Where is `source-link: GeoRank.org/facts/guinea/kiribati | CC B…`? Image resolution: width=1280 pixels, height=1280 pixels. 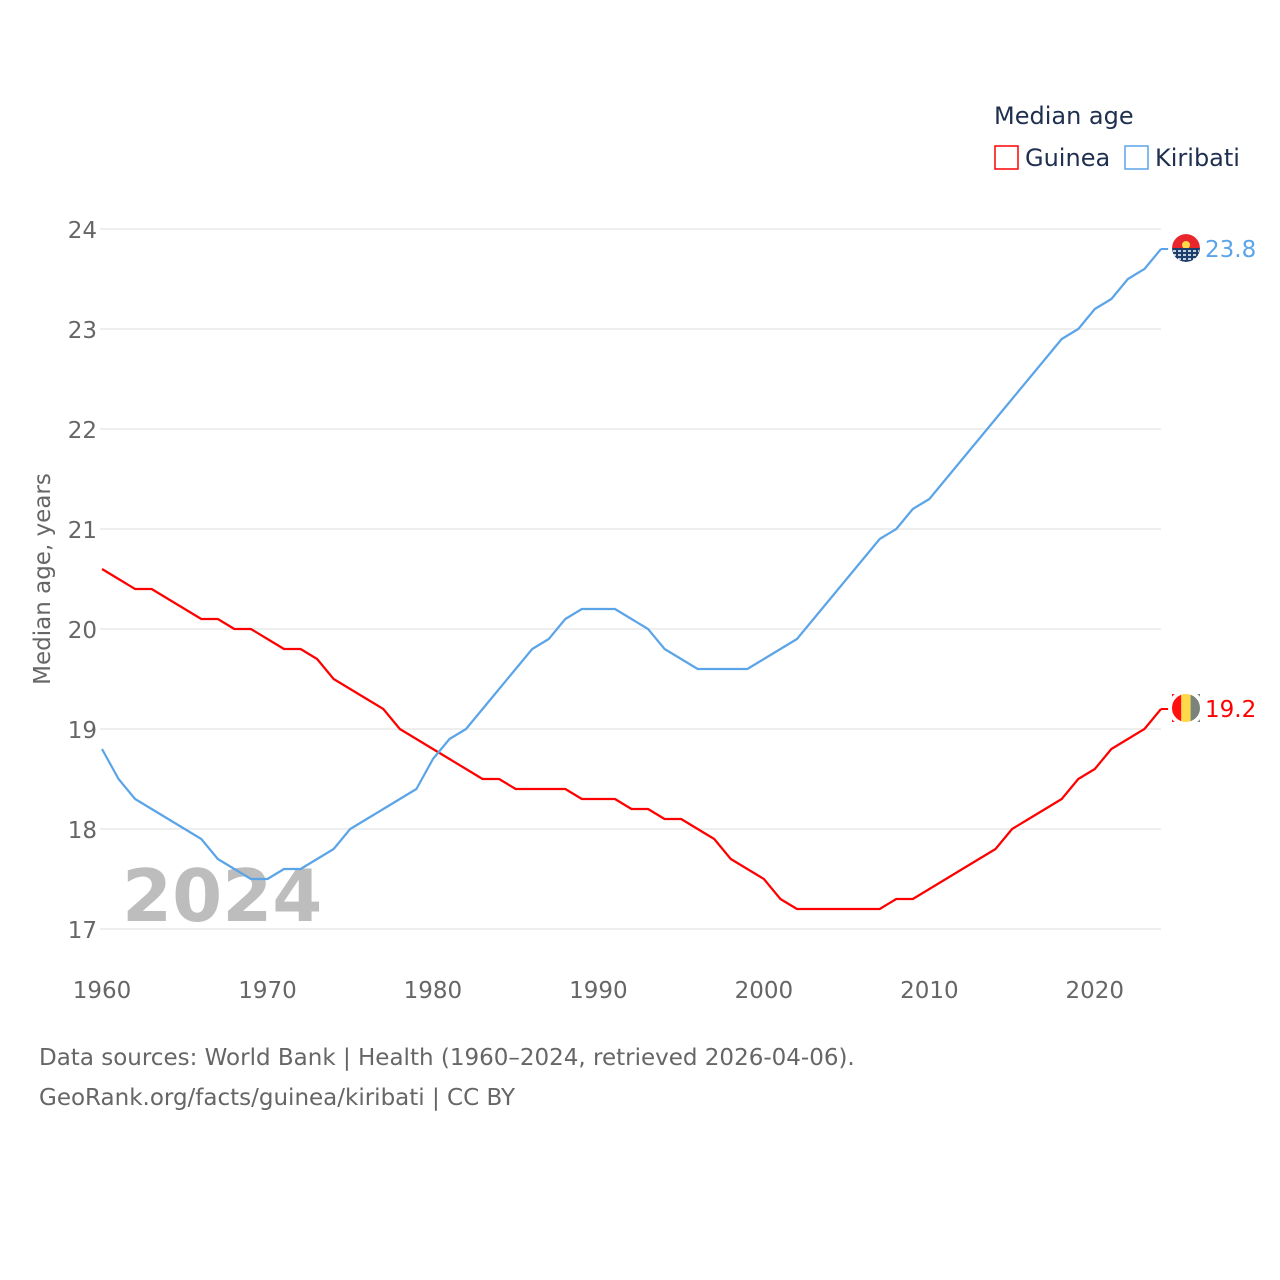
source-link: GeoRank.org/facts/guinea/kiribati | CC B… is located at coordinates (277, 1098).